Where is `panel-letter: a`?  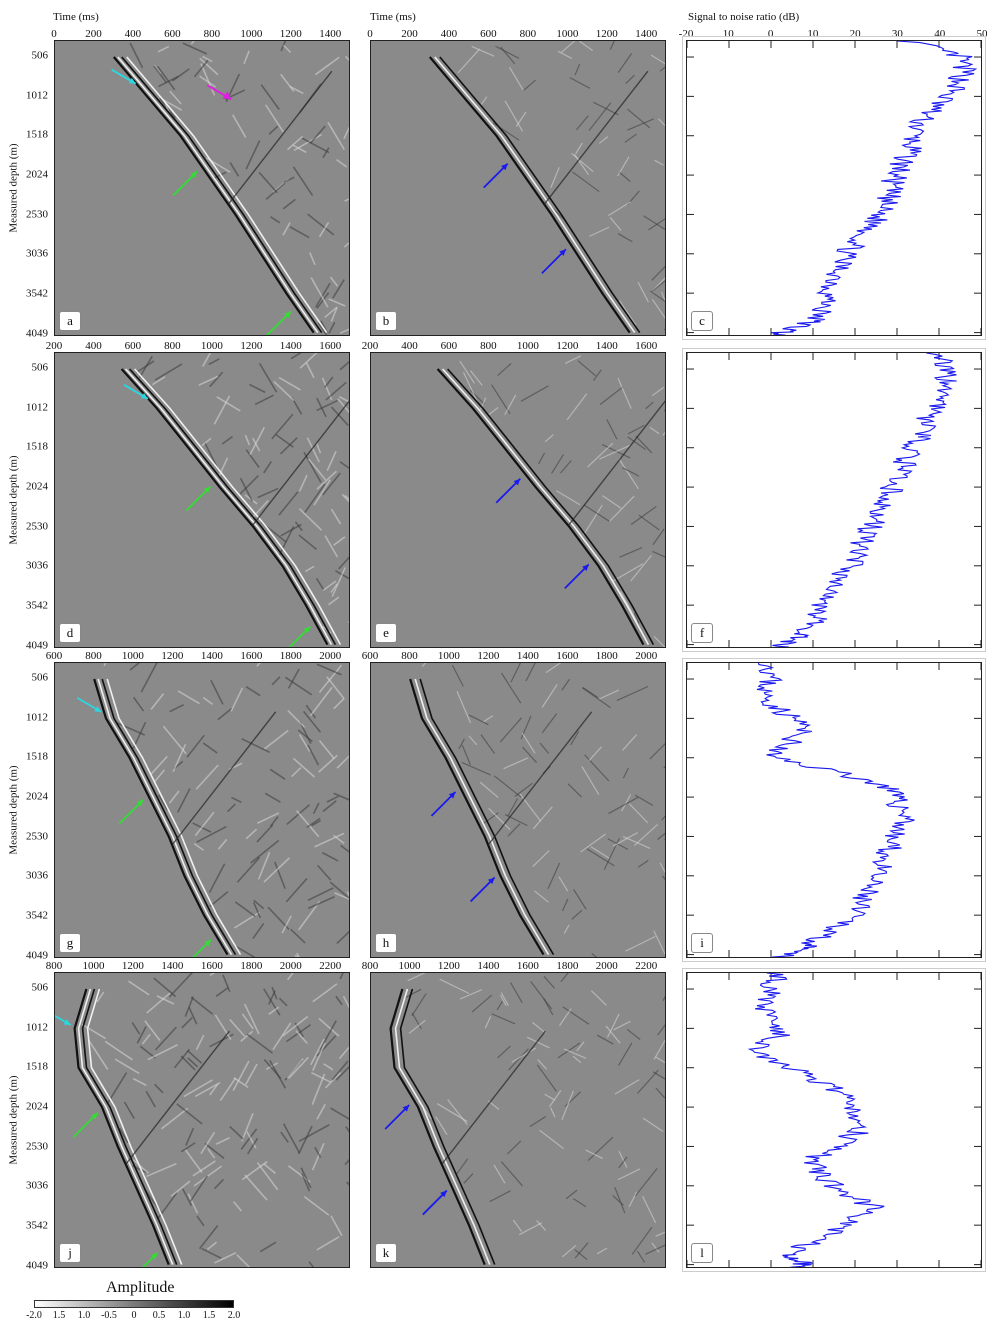
panel-letter: a is located at coordinates (70, 321).